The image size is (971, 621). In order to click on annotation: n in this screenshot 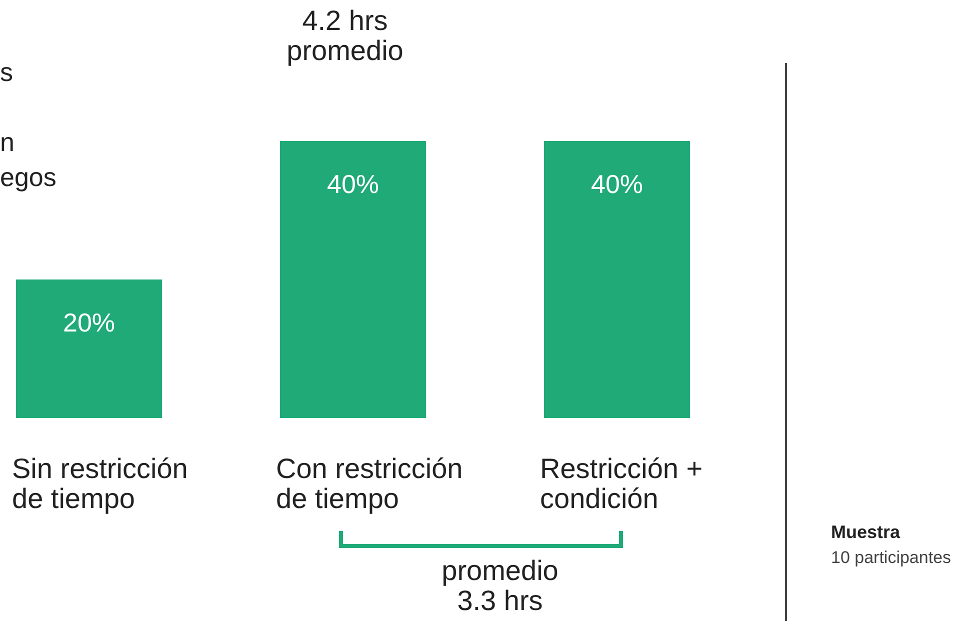, I will do `click(7, 142)`.